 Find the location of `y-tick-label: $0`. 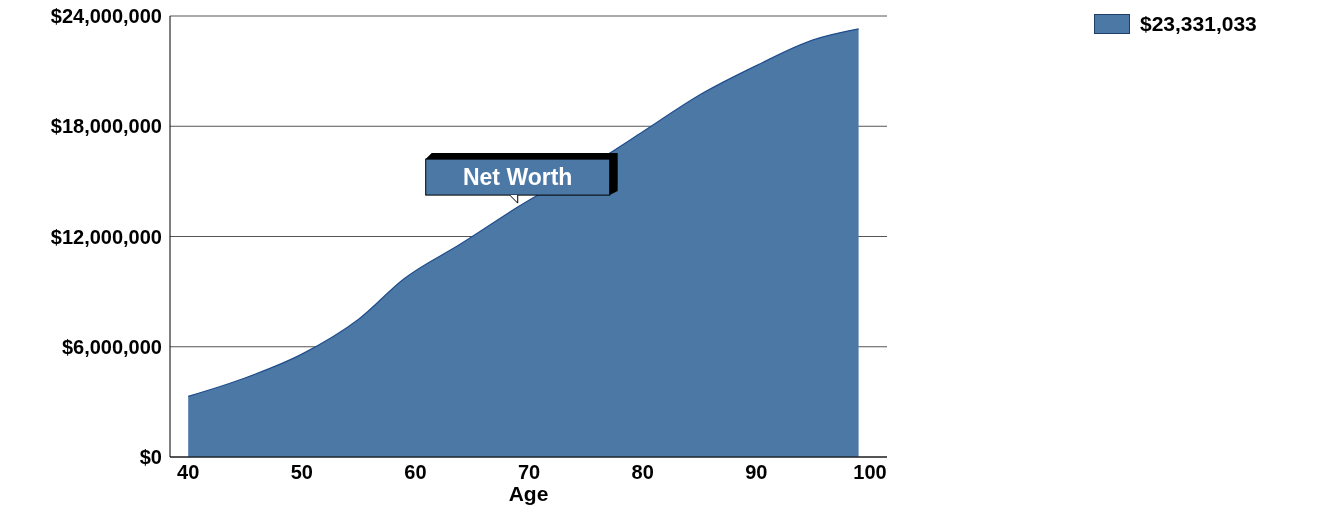

y-tick-label: $0 is located at coordinates (150, 457).